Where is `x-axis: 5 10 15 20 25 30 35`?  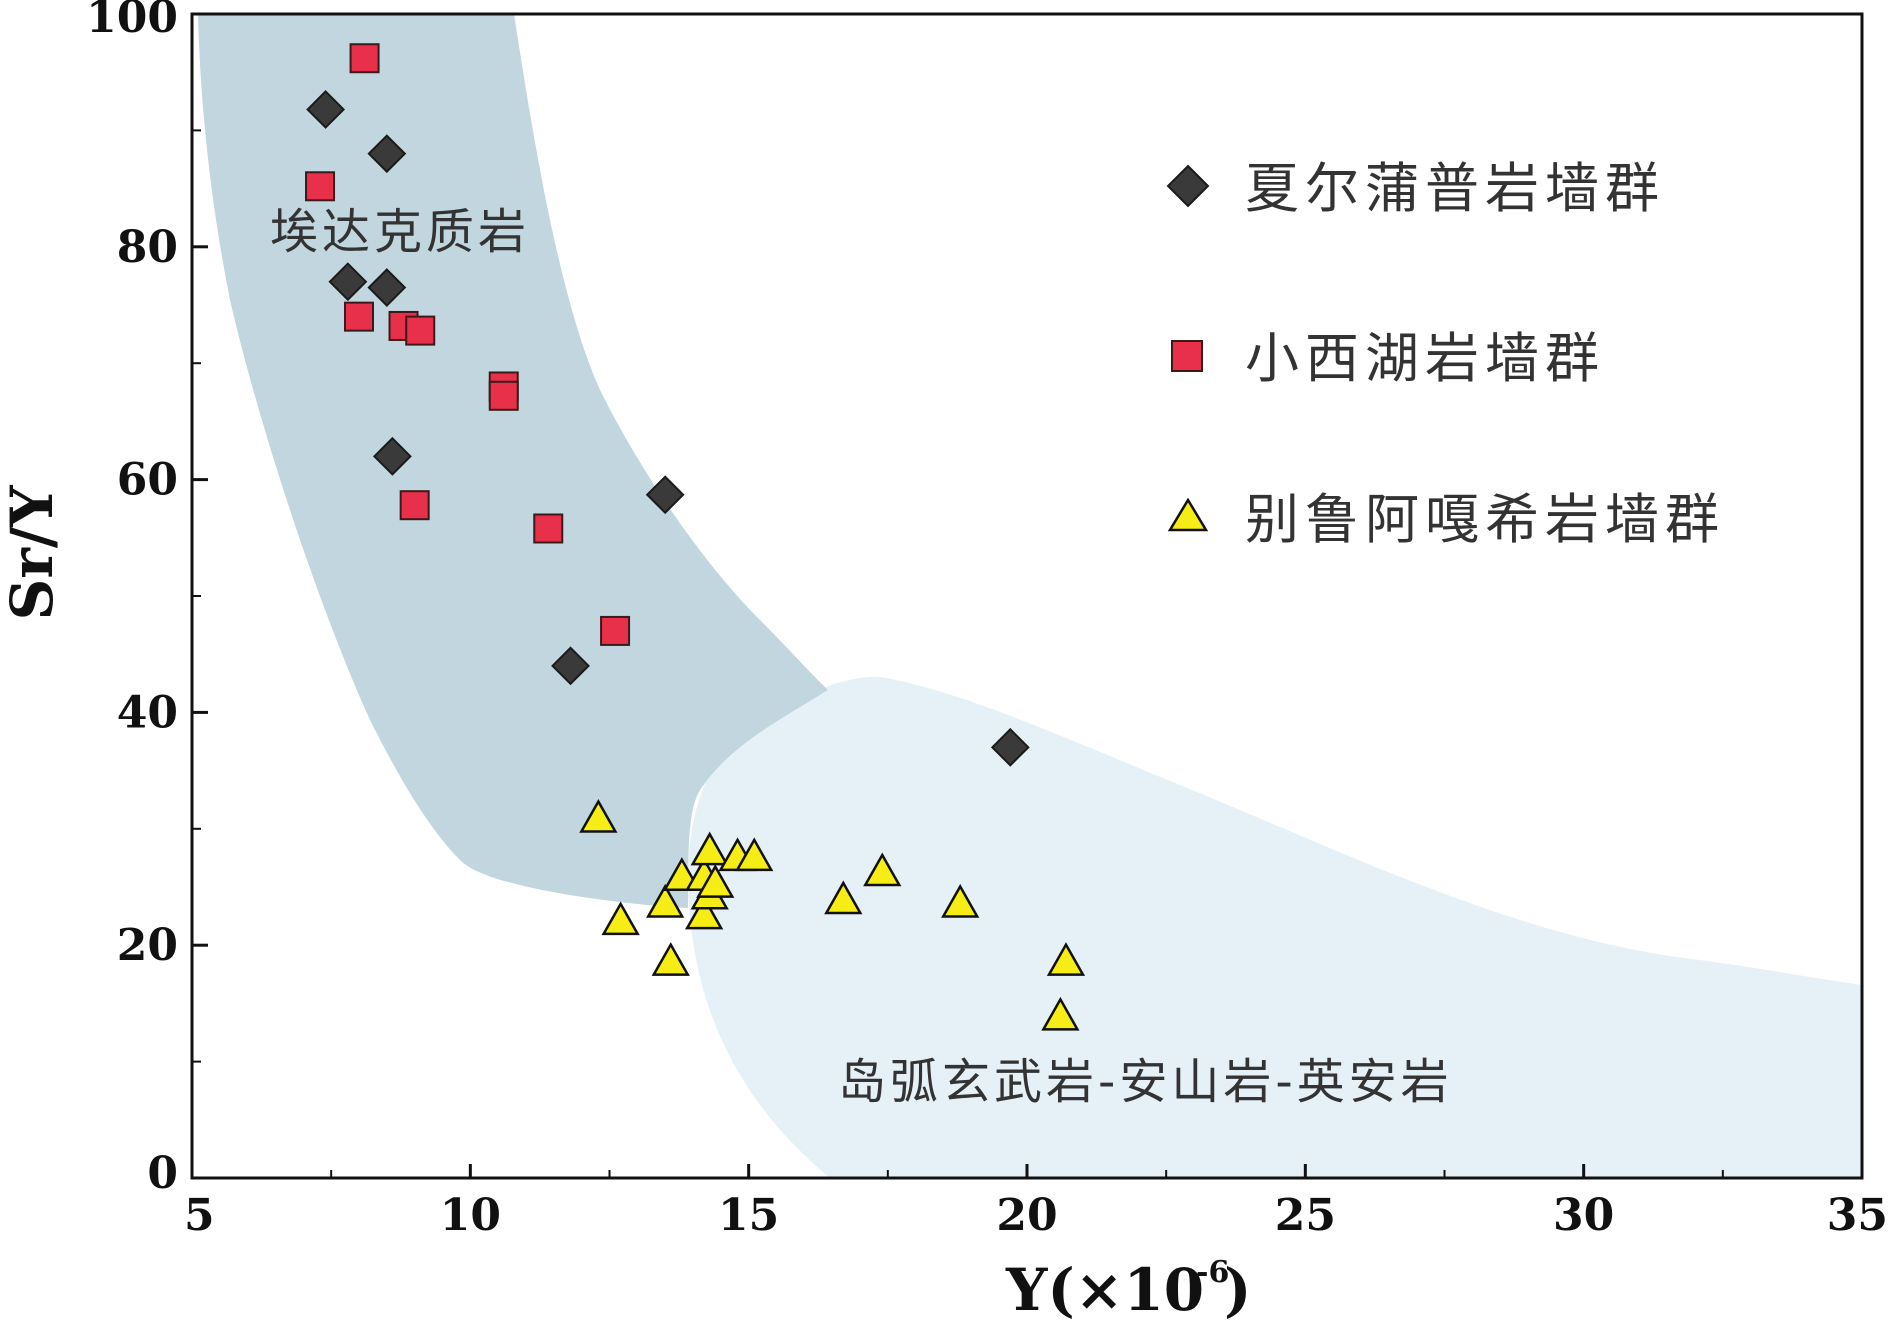
x-axis: 5 10 15 20 25 30 35 is located at coordinates (1036, 1202).